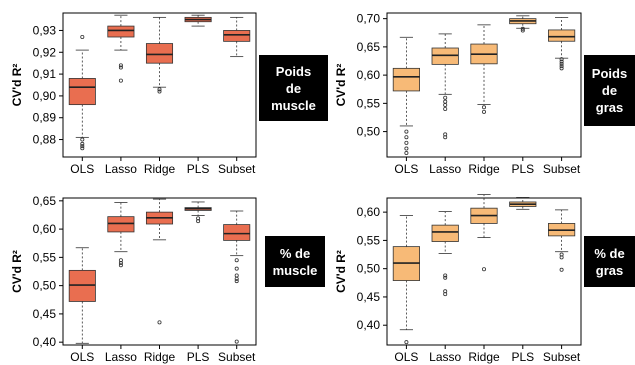  I want to click on y-tick-label: 0,89, so click(45, 118).